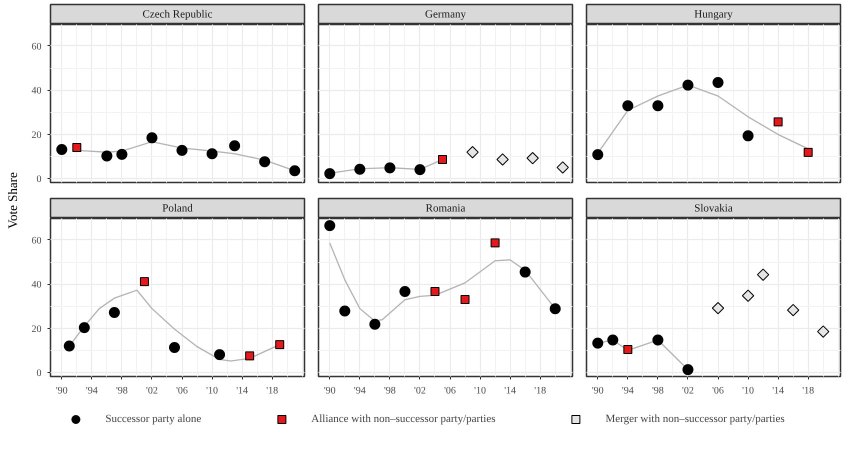  What do you see at coordinates (178, 208) in the screenshot?
I see `chart-title: Poland` at bounding box center [178, 208].